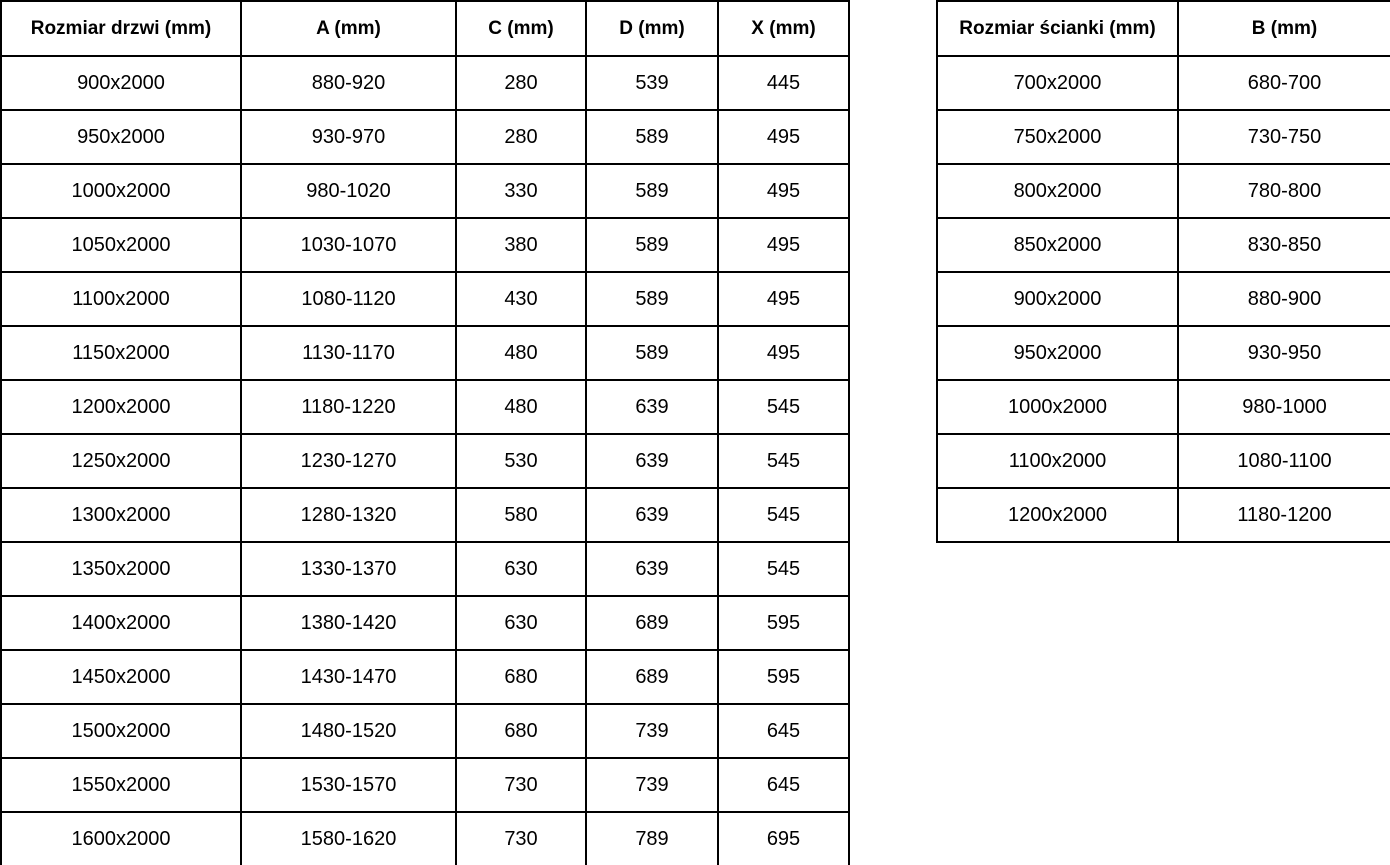 The image size is (1390, 865). Describe the element at coordinates (348, 299) in the screenshot. I see `door-sizes-cell: 1080-1120` at that location.